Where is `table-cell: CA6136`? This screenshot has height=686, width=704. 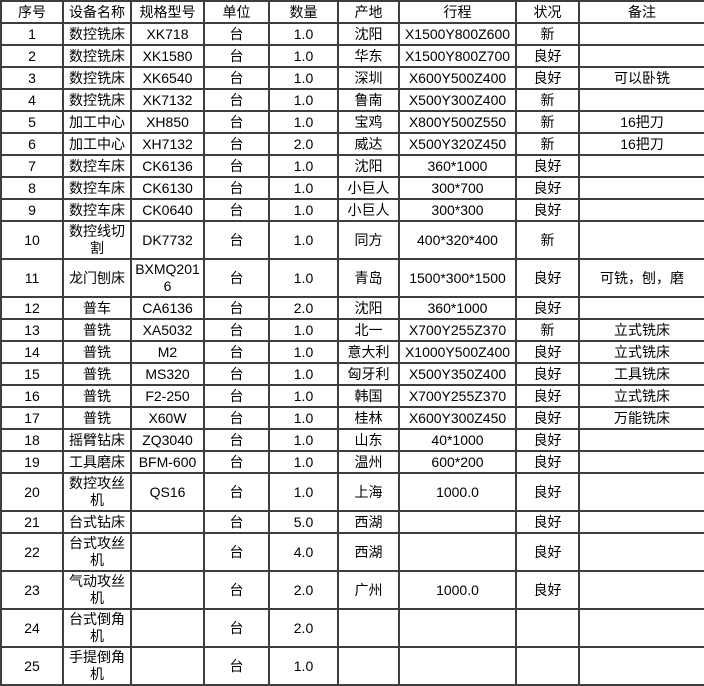 table-cell: CA6136 is located at coordinates (167, 308).